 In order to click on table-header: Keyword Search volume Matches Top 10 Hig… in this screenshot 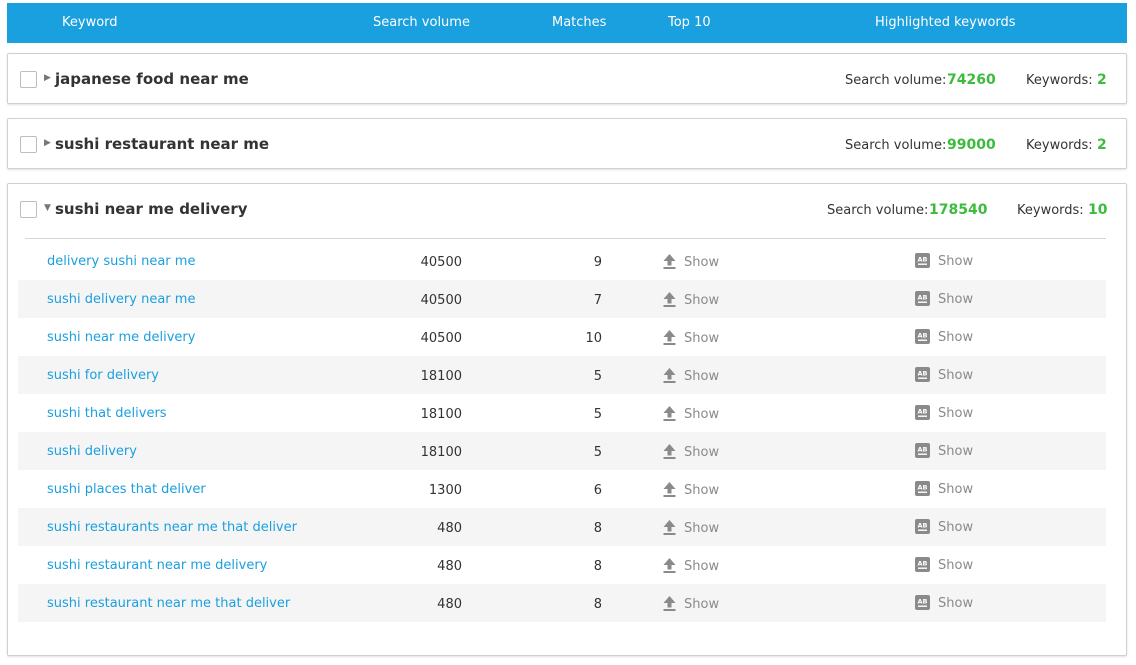, I will do `click(567, 23)`.